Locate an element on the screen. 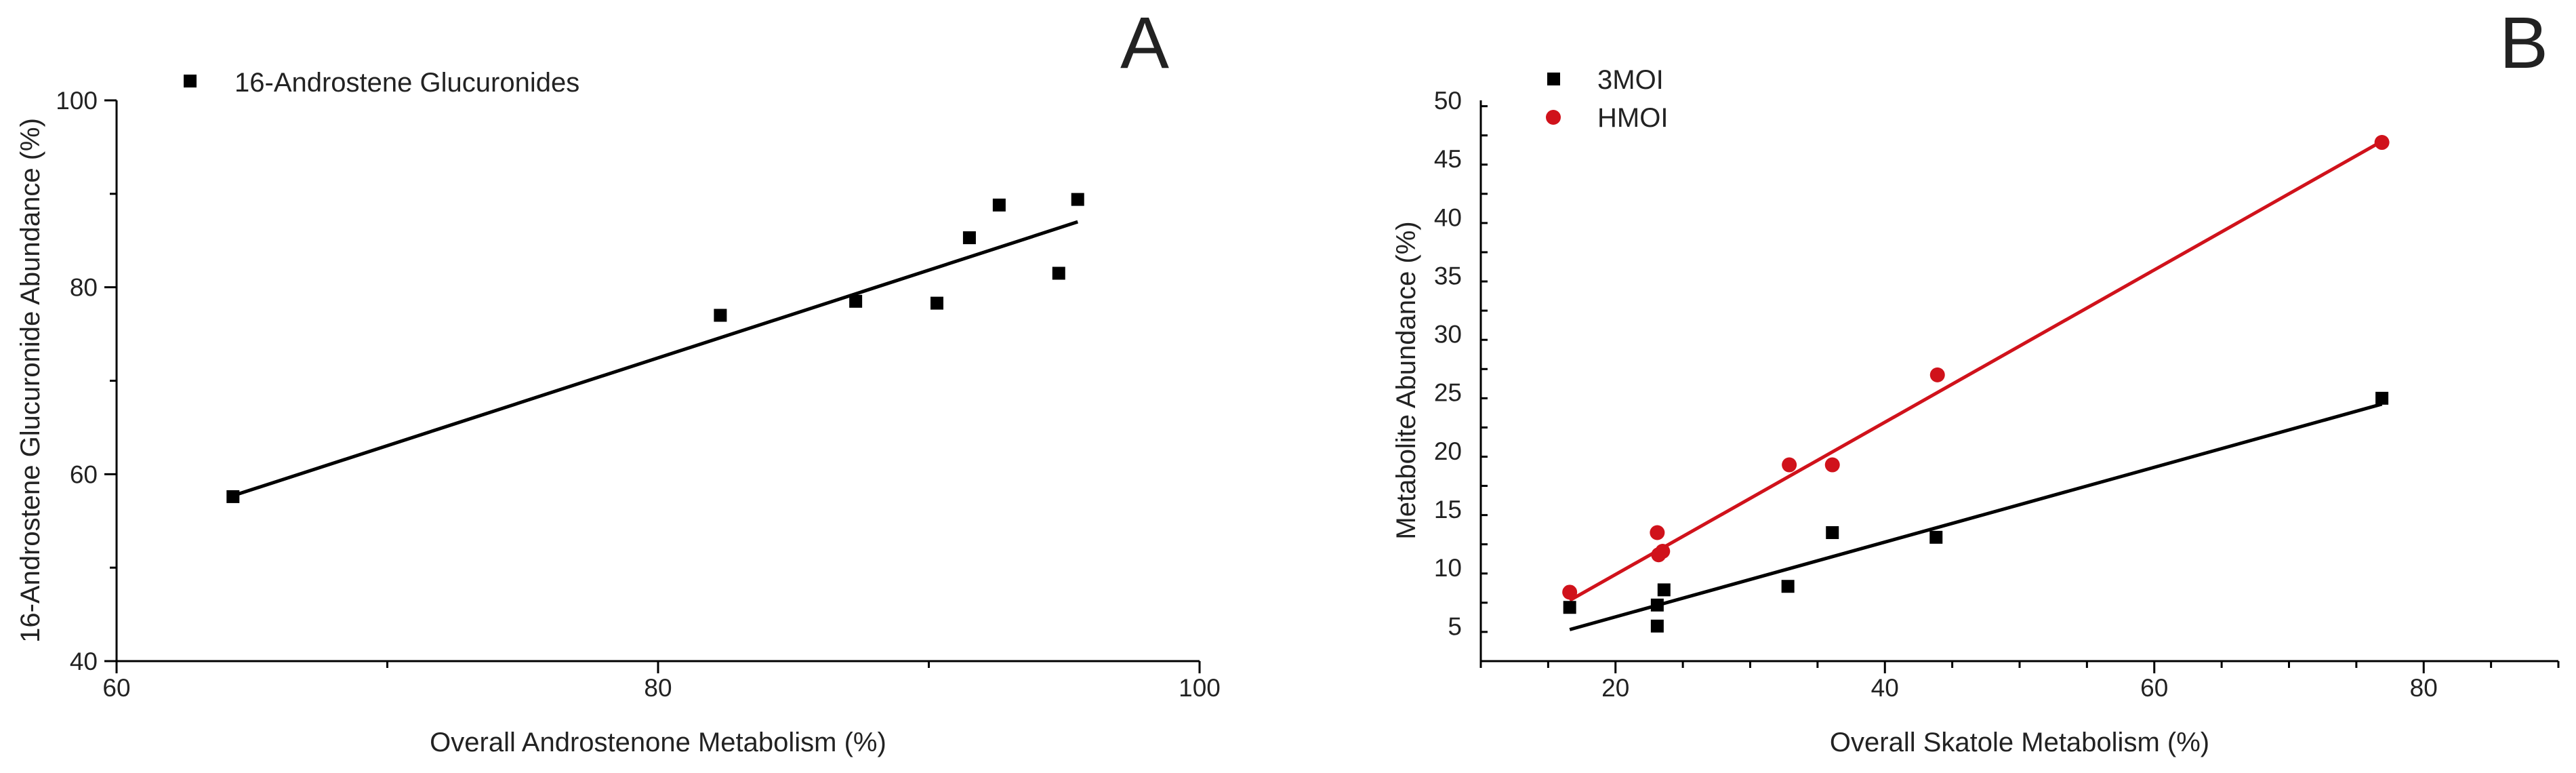 The image size is (2576, 773). panel-b-legend-marker-hmoi is located at coordinates (1554, 118).